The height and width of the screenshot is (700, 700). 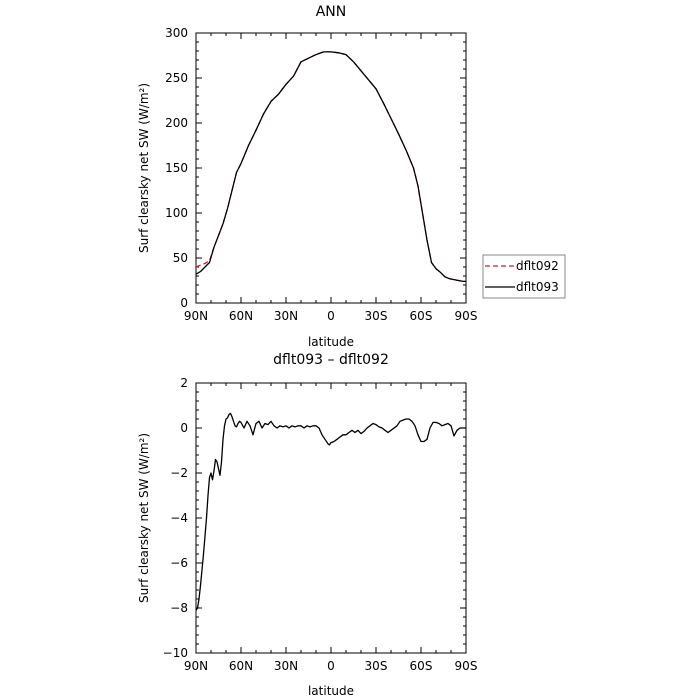 I want to click on legend-label-dflt093: dflt093, so click(x=537, y=287).